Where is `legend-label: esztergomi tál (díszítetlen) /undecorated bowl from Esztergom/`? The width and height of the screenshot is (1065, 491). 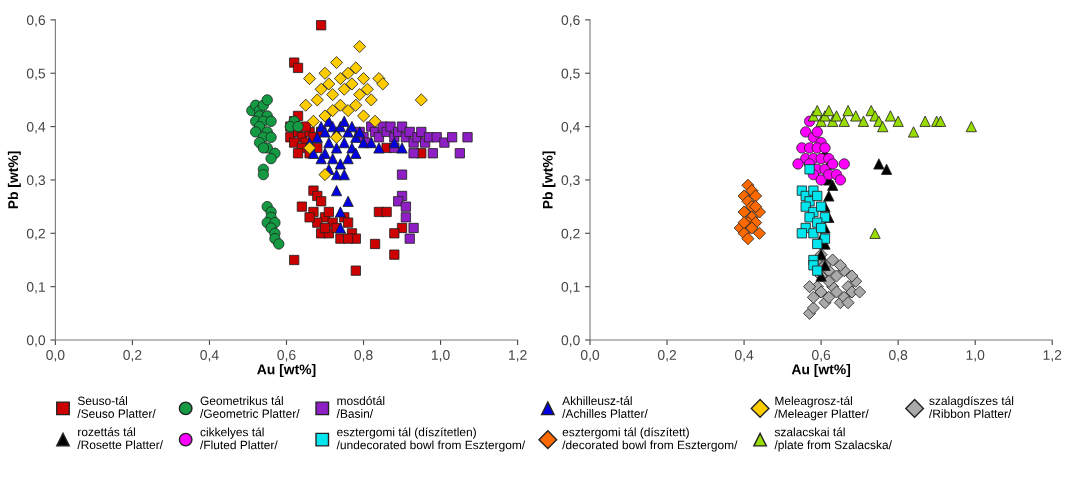
legend-label: esztergomi tál (díszítetlen) /undecorated bowl from Esztergom/ is located at coordinates (431, 439).